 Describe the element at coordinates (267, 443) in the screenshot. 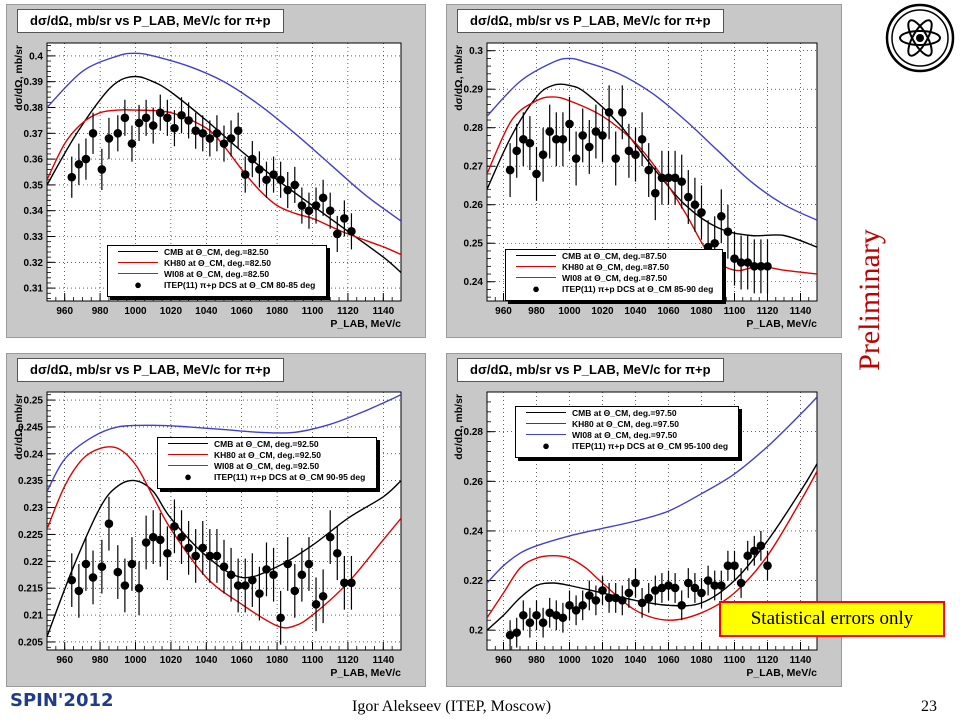

I see `legend-entry: CMB at Θ_CM, deg.=92.50` at that location.